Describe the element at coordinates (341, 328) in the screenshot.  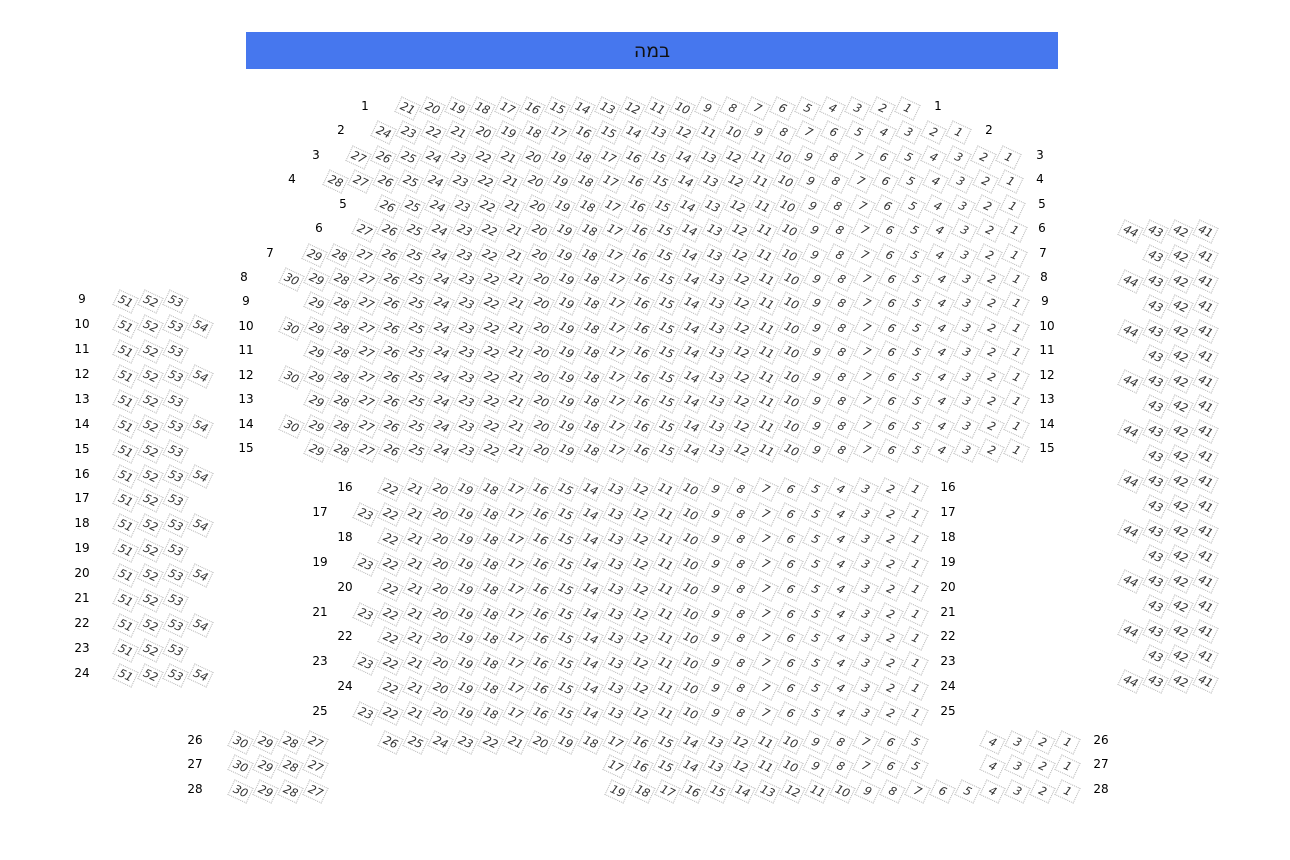
I see `seat: 28` at that location.